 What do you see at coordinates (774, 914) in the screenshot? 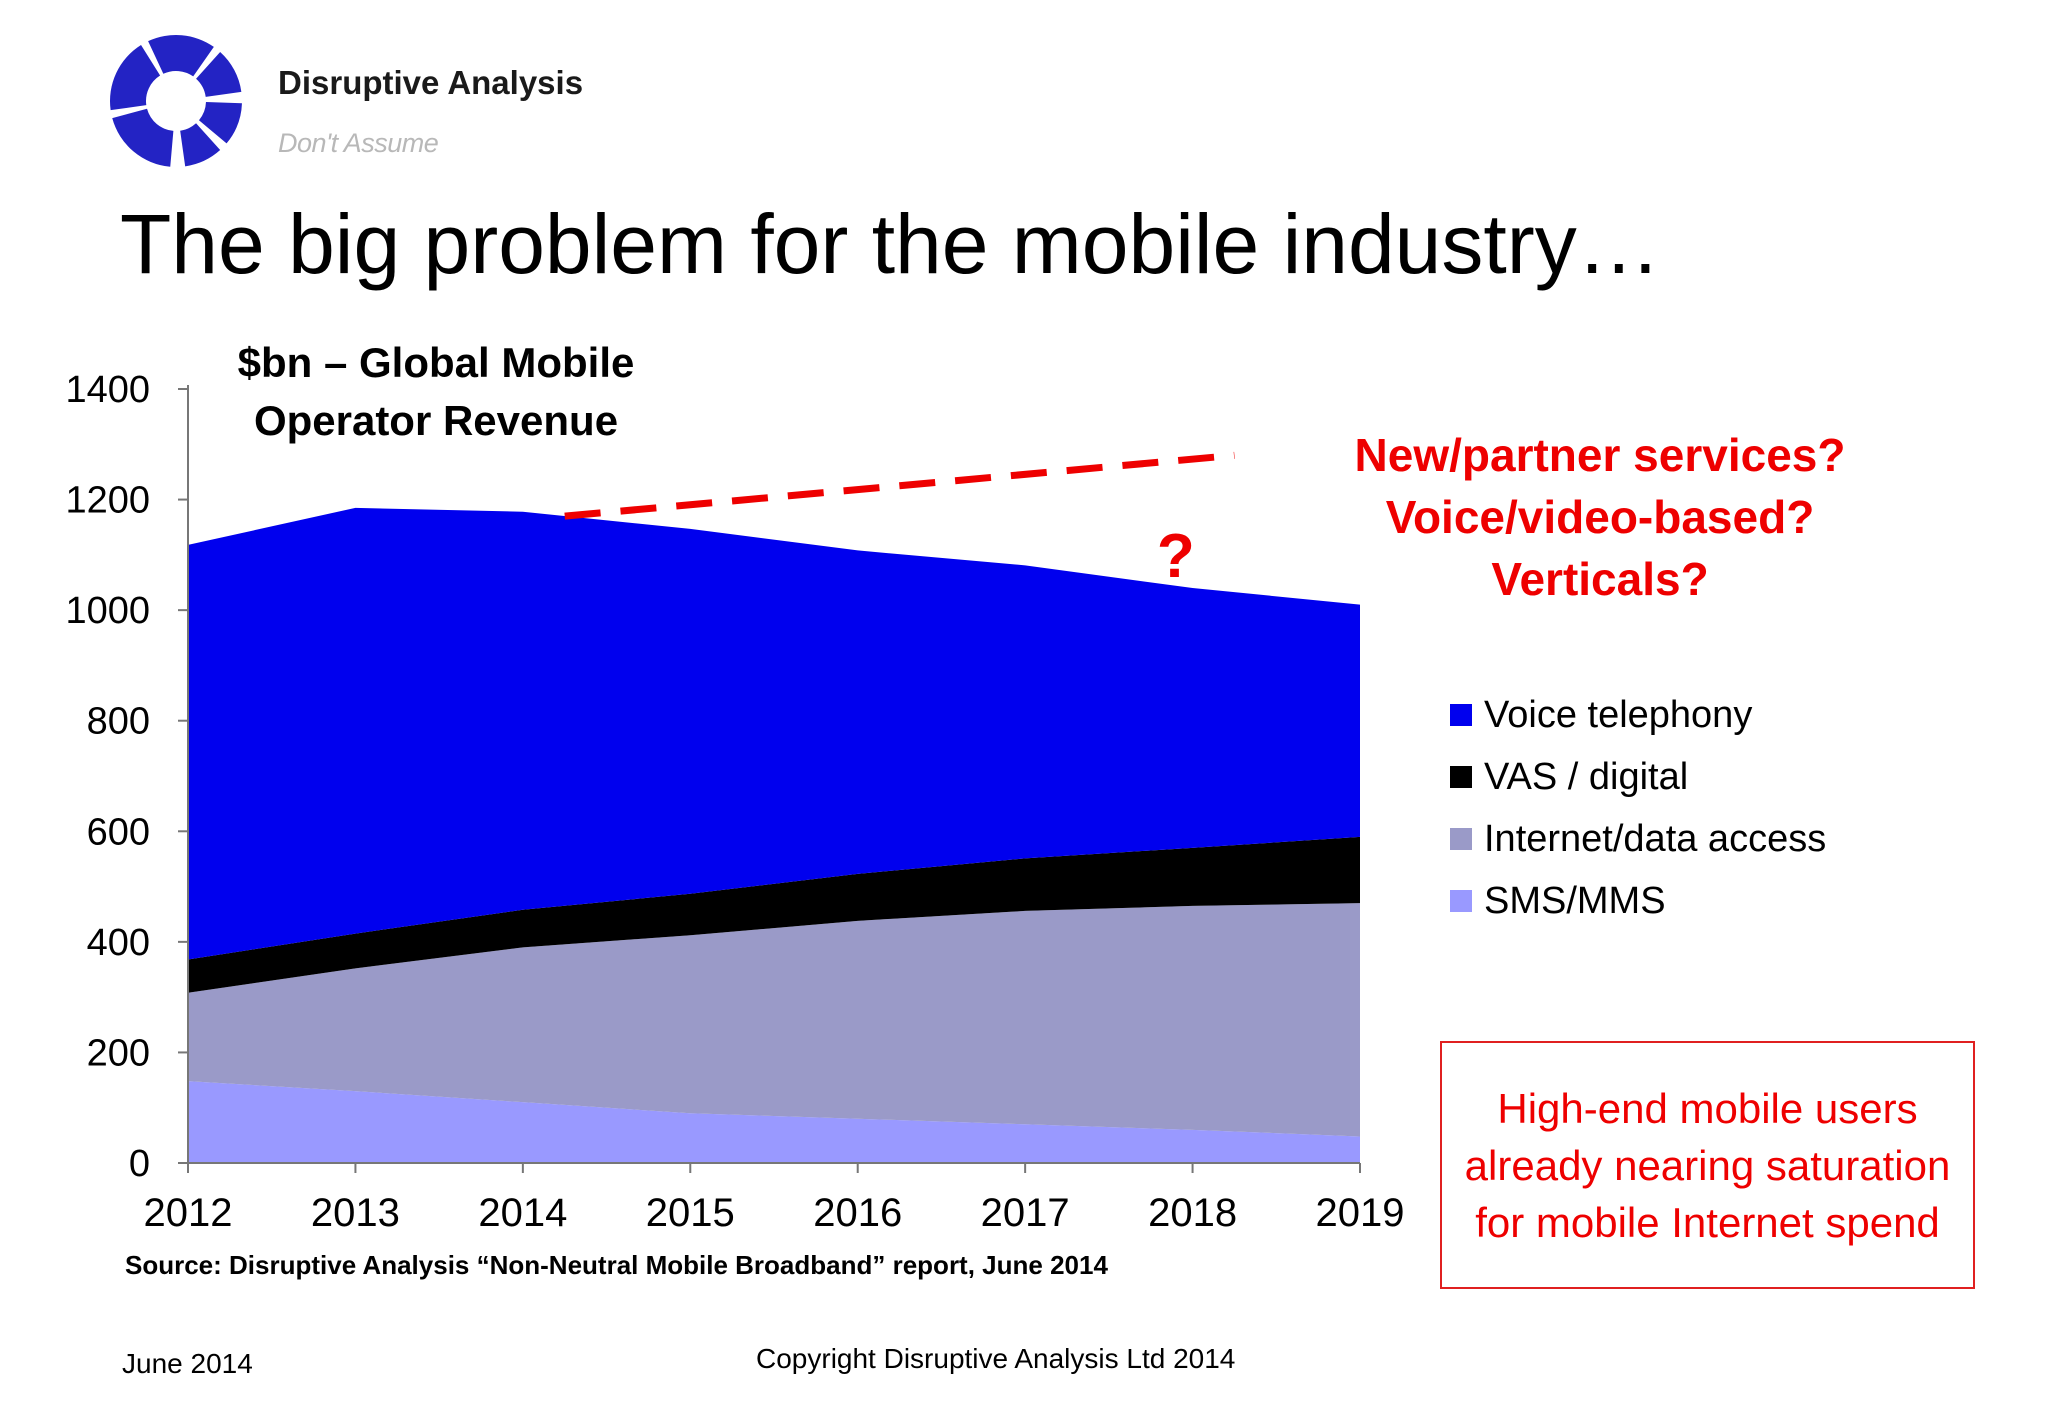
I see `area-vas-digital` at bounding box center [774, 914].